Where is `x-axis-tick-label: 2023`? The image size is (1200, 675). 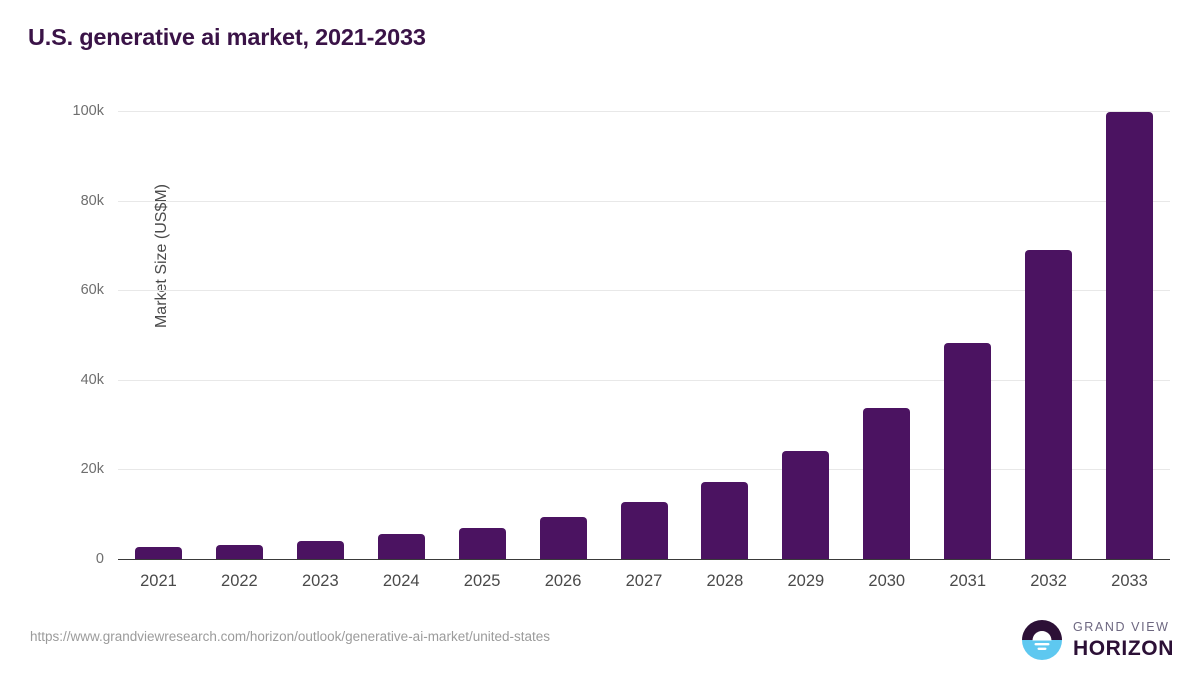
x-axis-tick-label: 2023 is located at coordinates (320, 581).